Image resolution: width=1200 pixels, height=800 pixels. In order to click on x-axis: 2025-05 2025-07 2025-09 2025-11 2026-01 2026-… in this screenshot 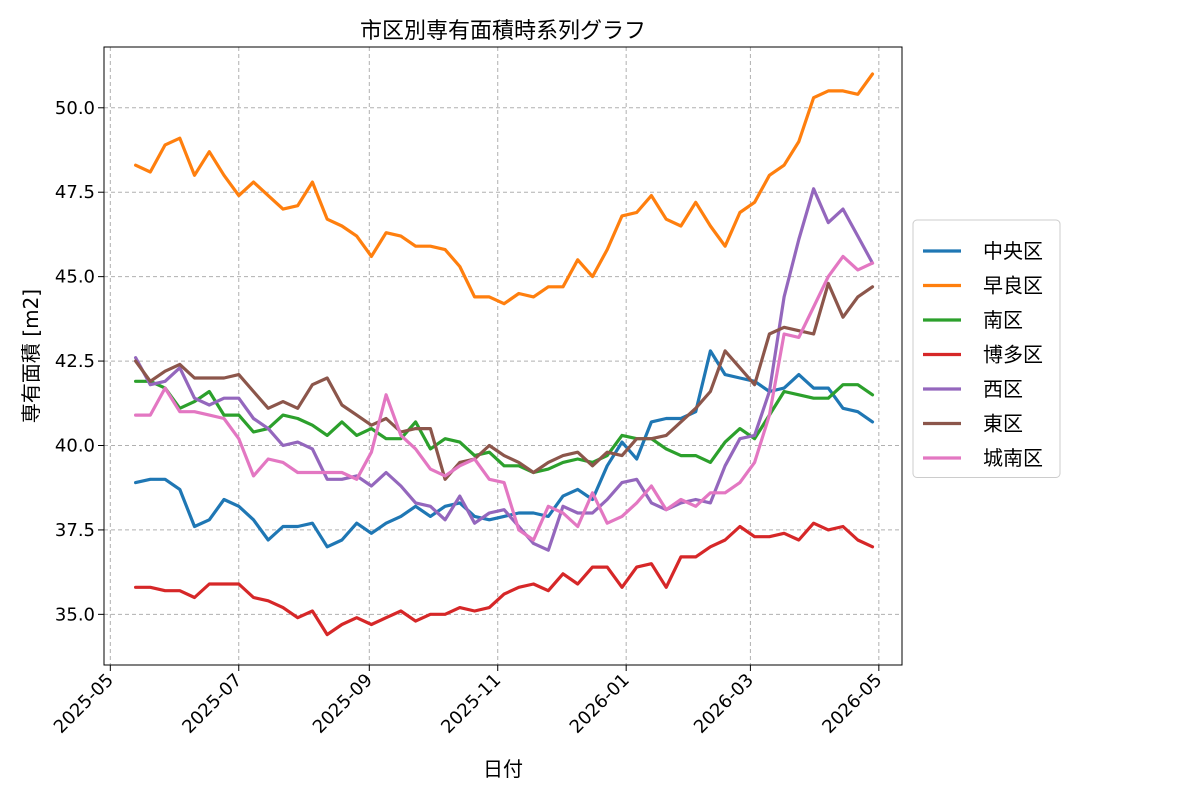, I will do `click(468, 701)`.